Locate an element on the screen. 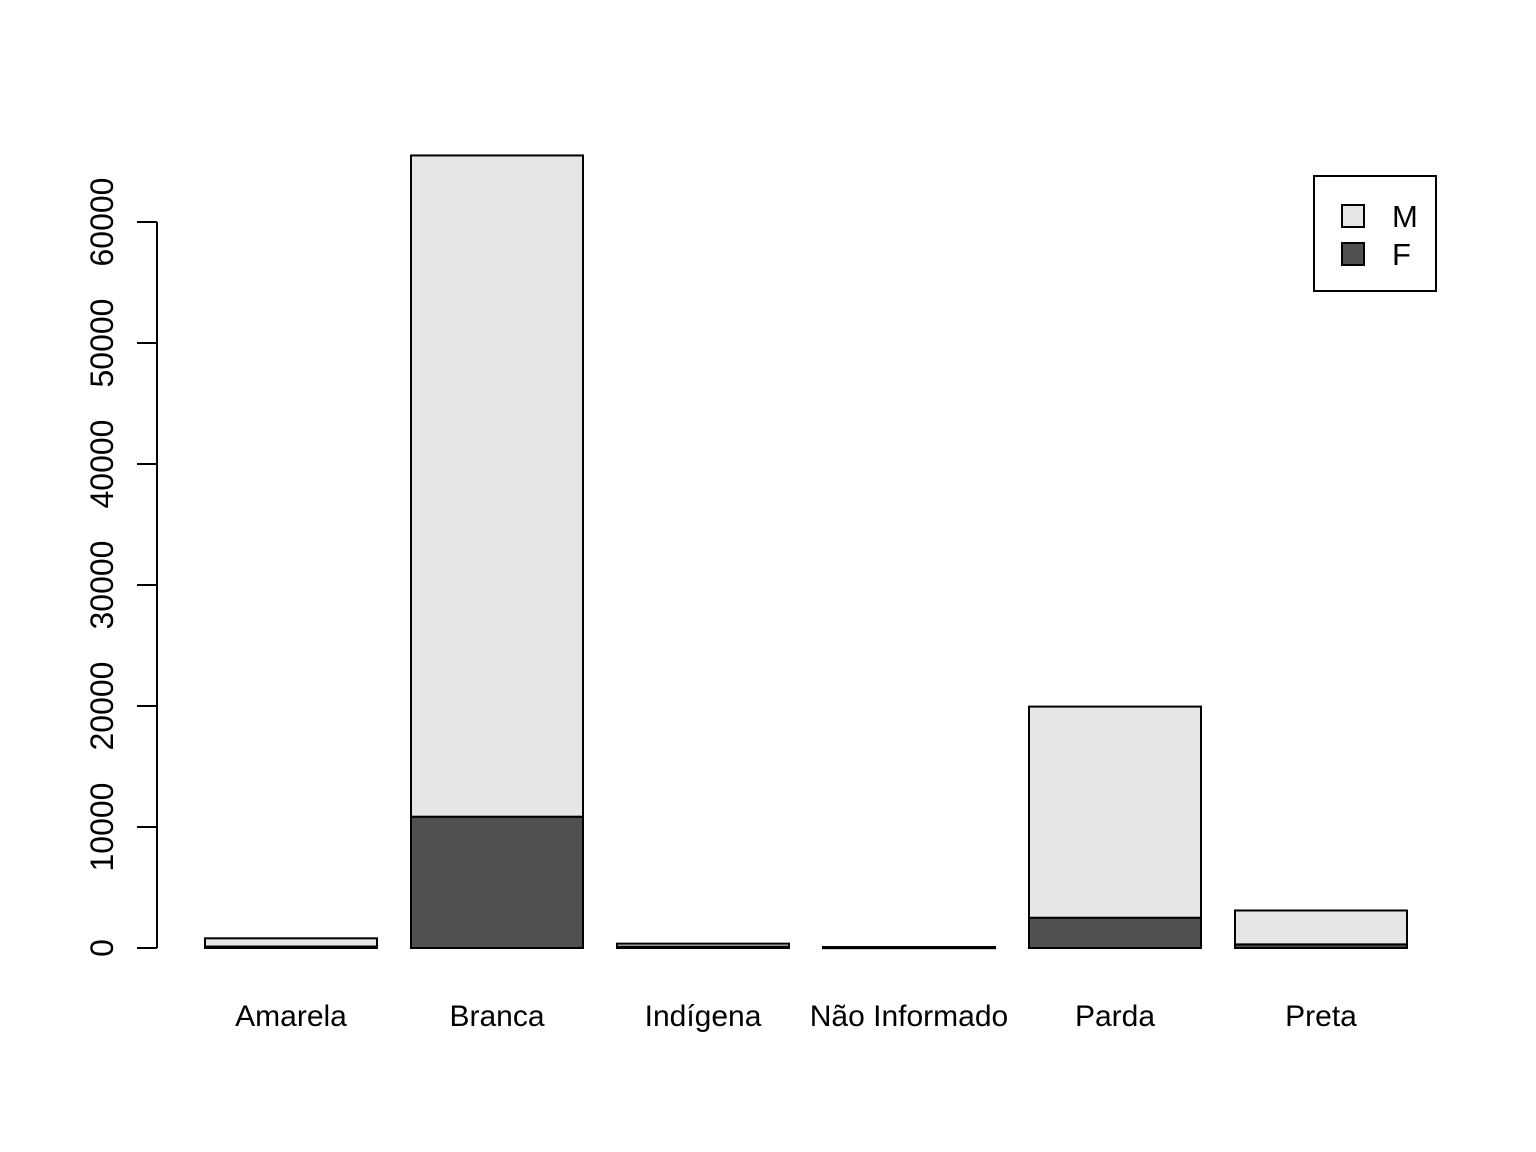  x-category-label: Amarela is located at coordinates (291, 1016).